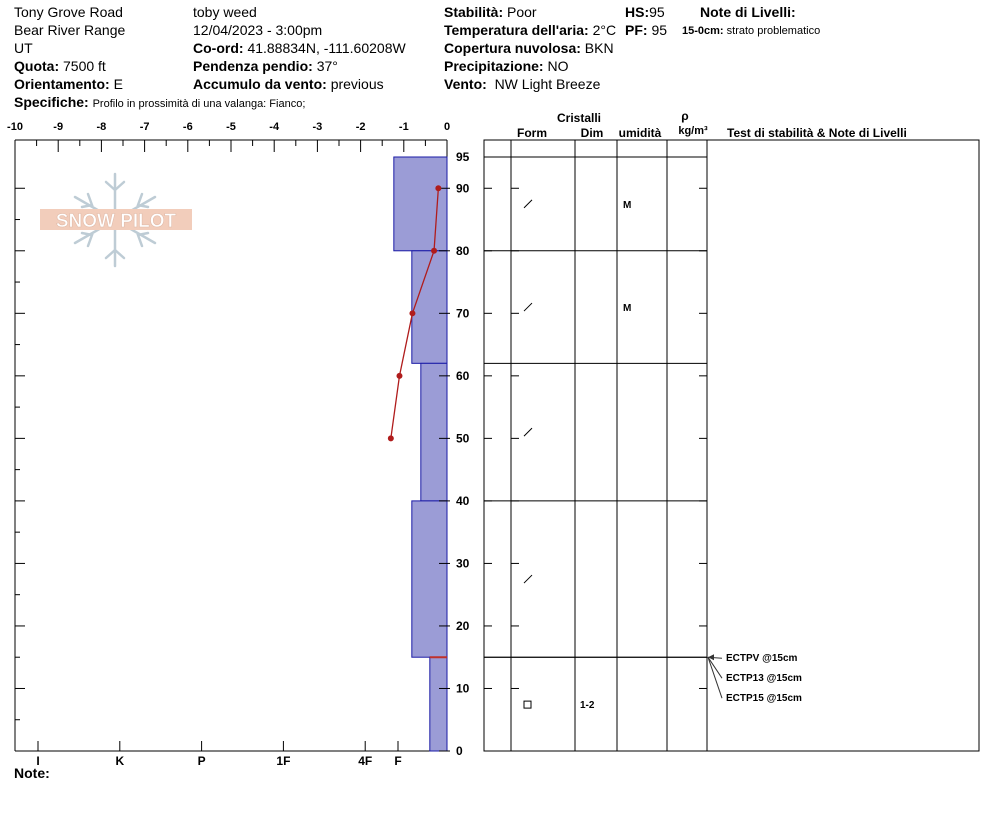  What do you see at coordinates (512, 48) in the screenshot?
I see `sky-label: Copertura nuvolosa:` at bounding box center [512, 48].